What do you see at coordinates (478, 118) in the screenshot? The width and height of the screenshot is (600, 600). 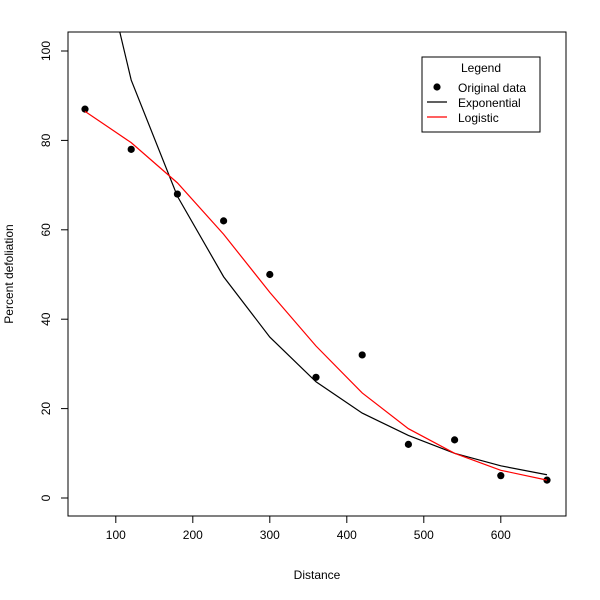 I see `legend-label: Logistic` at bounding box center [478, 118].